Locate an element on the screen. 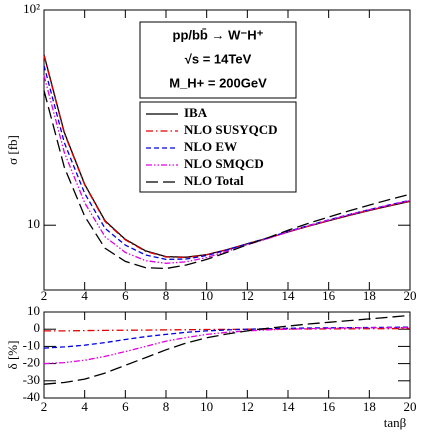 The height and width of the screenshot is (436, 427). y-axis-label: σ [fb] is located at coordinates (12, 150).